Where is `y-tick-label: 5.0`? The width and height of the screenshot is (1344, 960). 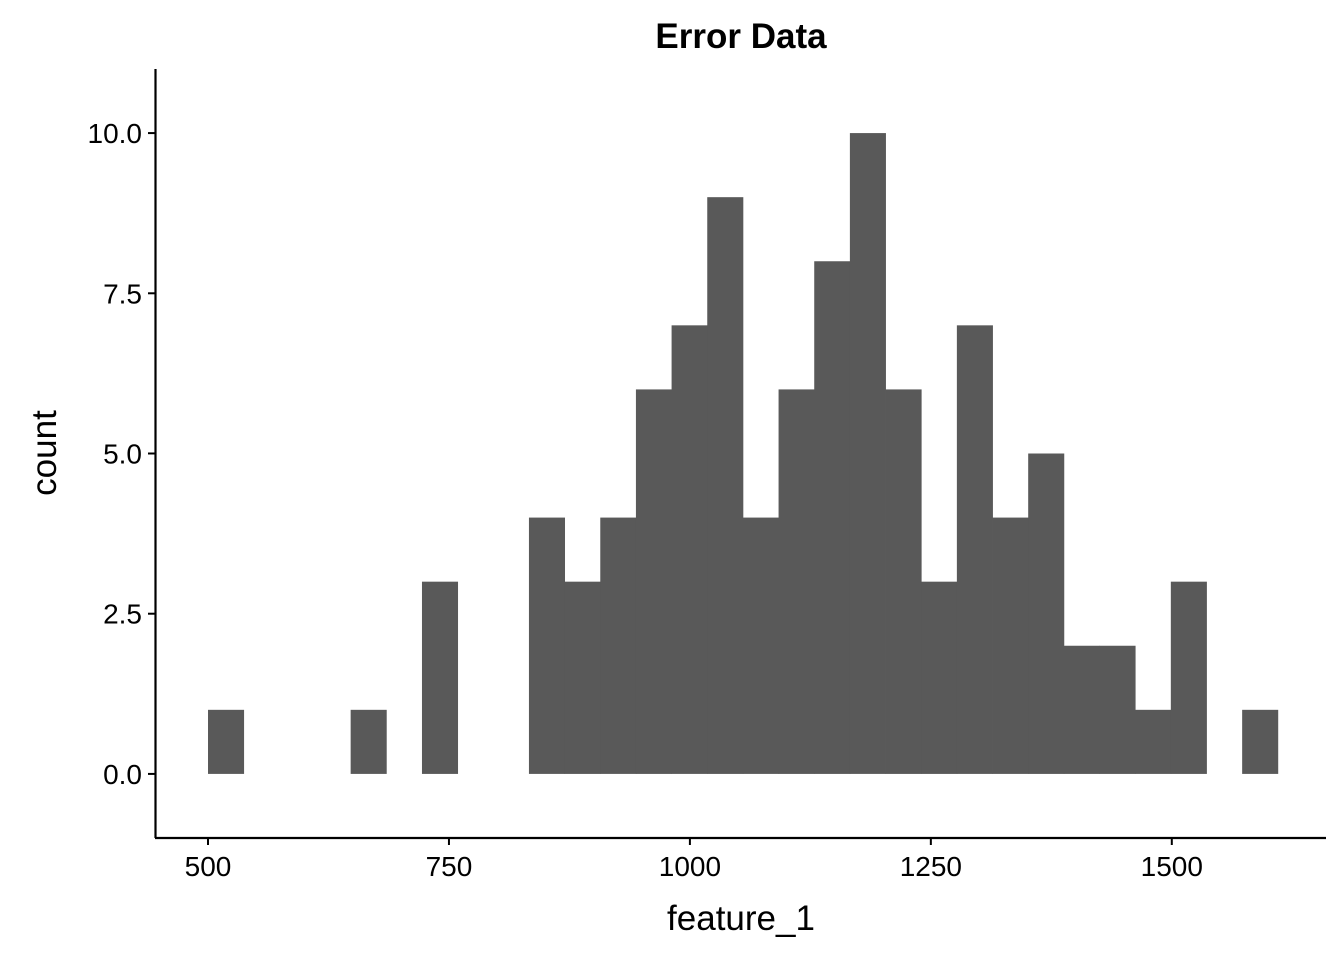 y-tick-label: 5.0 is located at coordinates (122, 454).